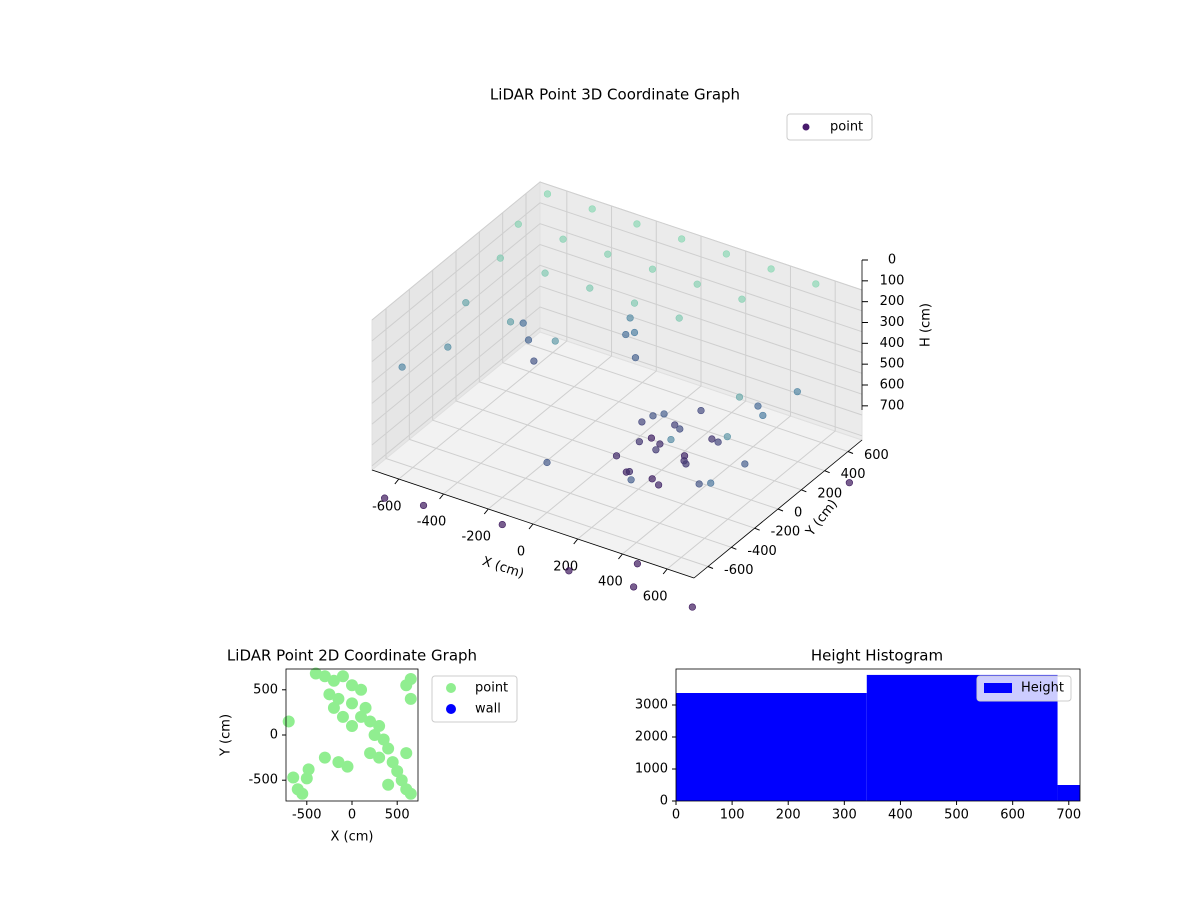 The image size is (1200, 900). What do you see at coordinates (892, 385) in the screenshot?
I see `z-tick-label: 600` at bounding box center [892, 385].